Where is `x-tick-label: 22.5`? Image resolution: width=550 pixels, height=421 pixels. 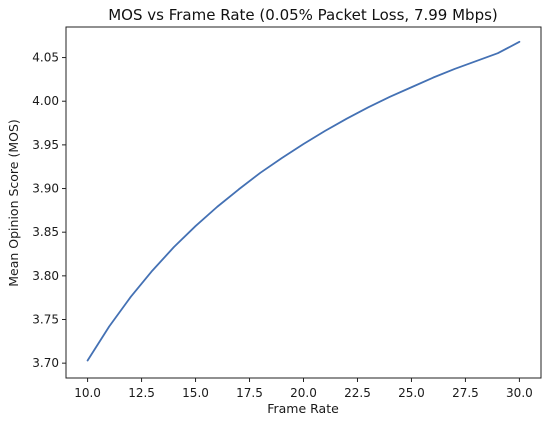
x-tick-label: 22.5 is located at coordinates (357, 393).